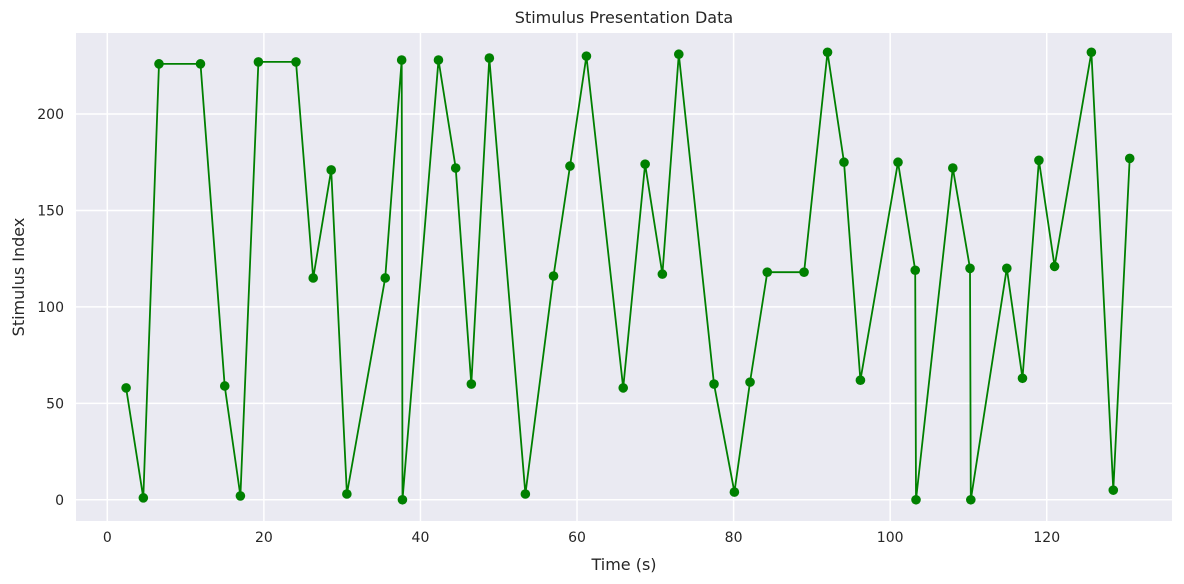  What do you see at coordinates (107, 538) in the screenshot?
I see `x-tick-label: 0` at bounding box center [107, 538].